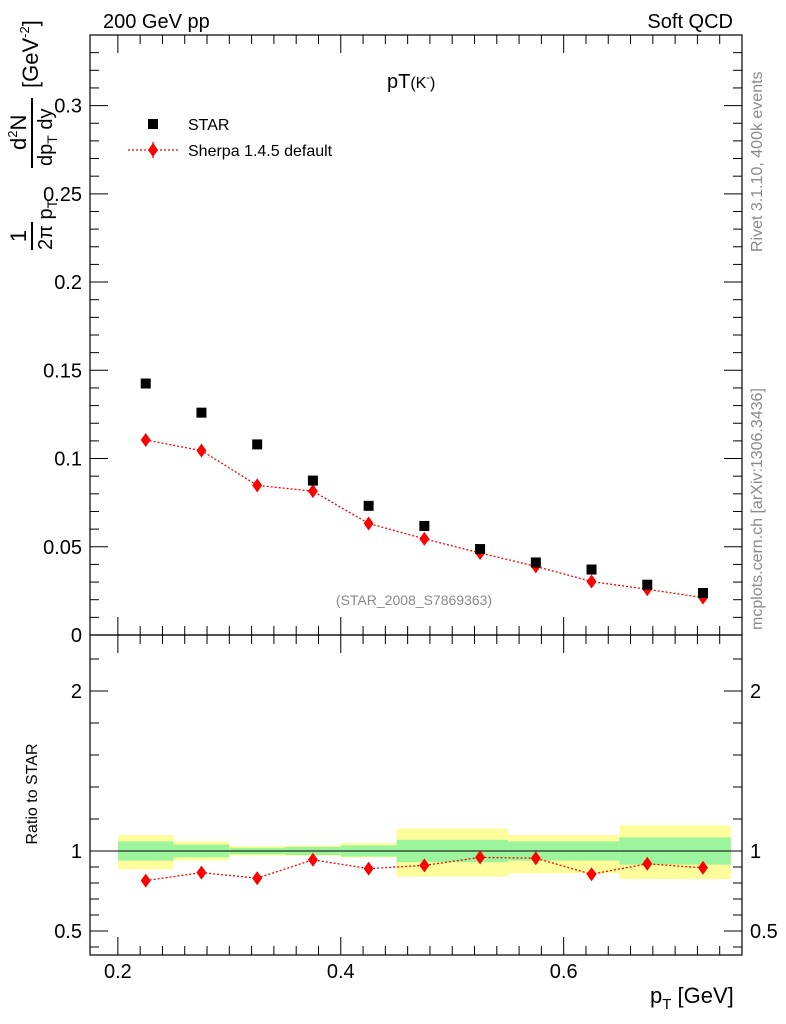 The width and height of the screenshot is (786, 1024). What do you see at coordinates (18, 236) in the screenshot?
I see `ylabel-frac-num: 1` at bounding box center [18, 236].